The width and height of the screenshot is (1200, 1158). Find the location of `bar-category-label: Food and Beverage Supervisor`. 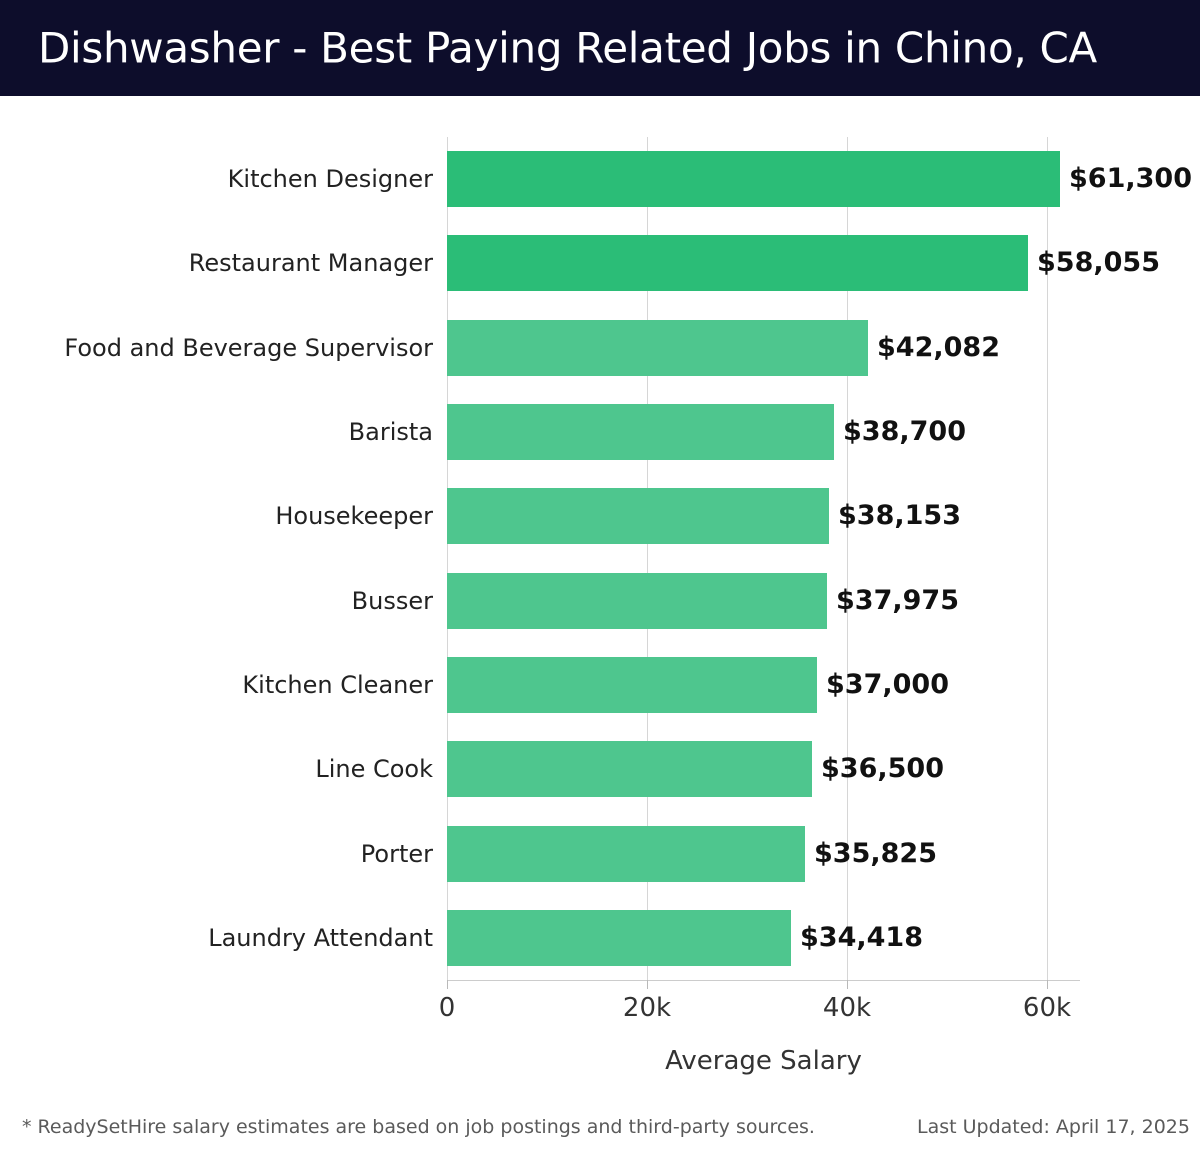

bar-category-label: Food and Beverage Supervisor is located at coordinates (248, 348).